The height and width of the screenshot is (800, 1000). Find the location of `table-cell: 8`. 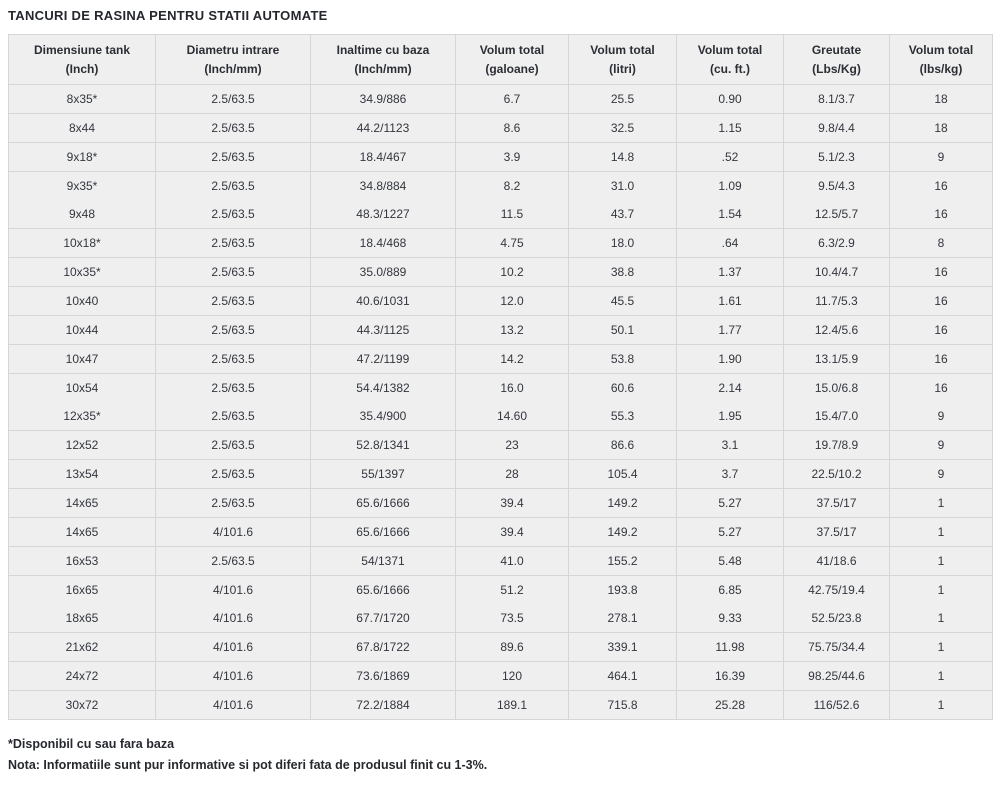

table-cell: 8 is located at coordinates (941, 243).